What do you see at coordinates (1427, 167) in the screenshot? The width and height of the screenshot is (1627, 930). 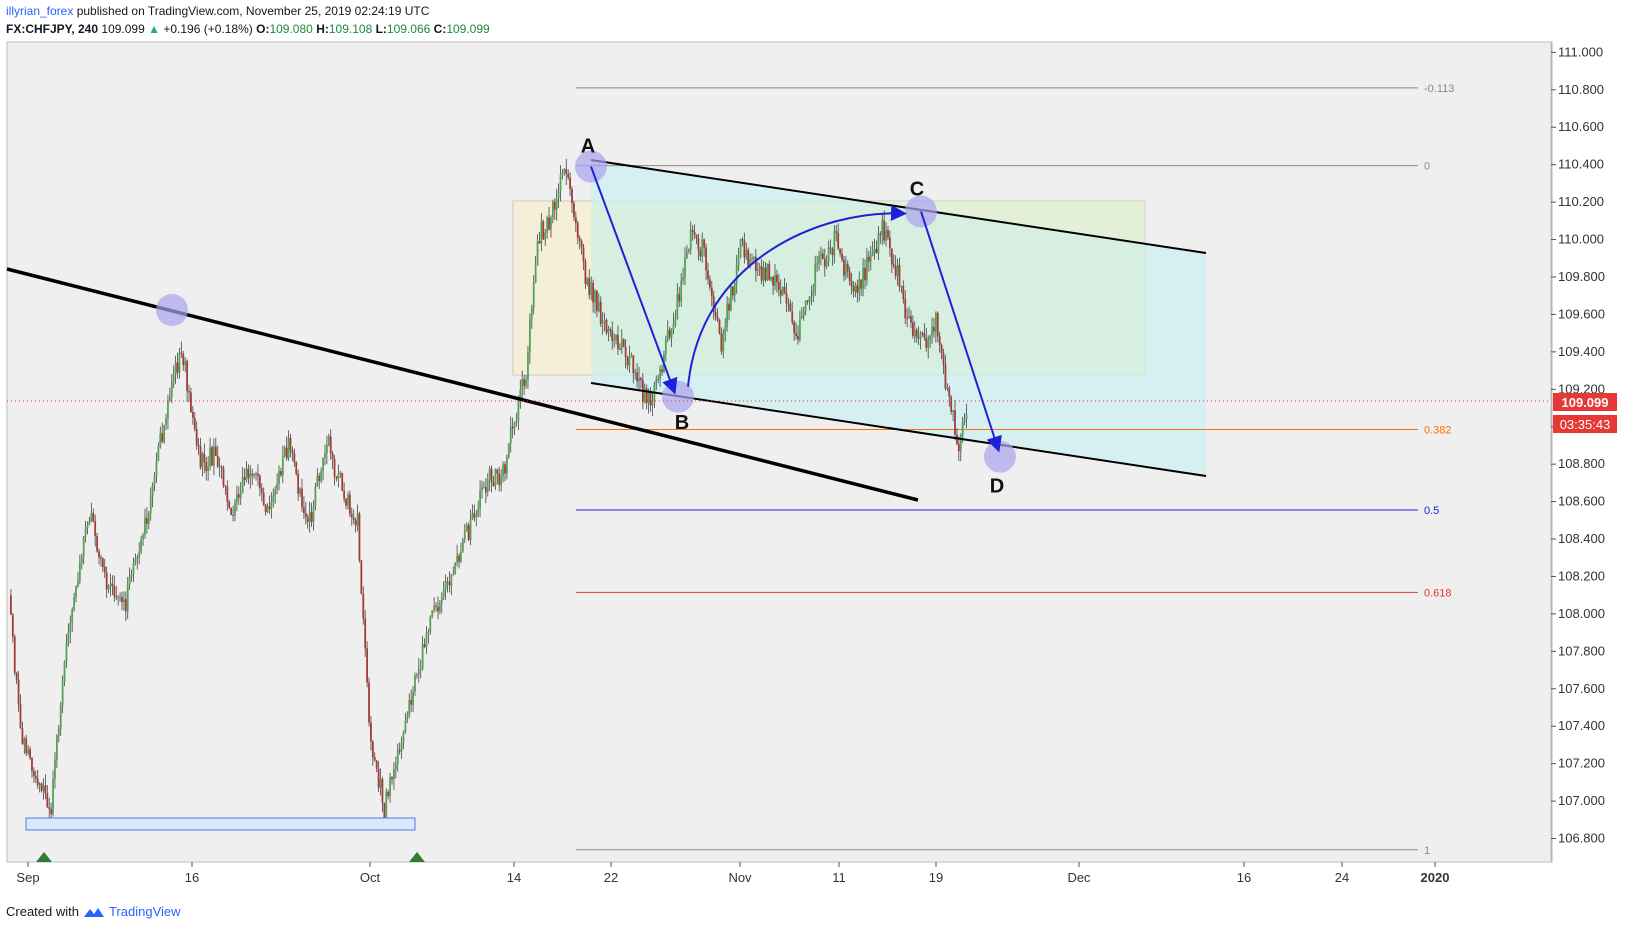 I see `fib-level-label: 0` at bounding box center [1427, 167].